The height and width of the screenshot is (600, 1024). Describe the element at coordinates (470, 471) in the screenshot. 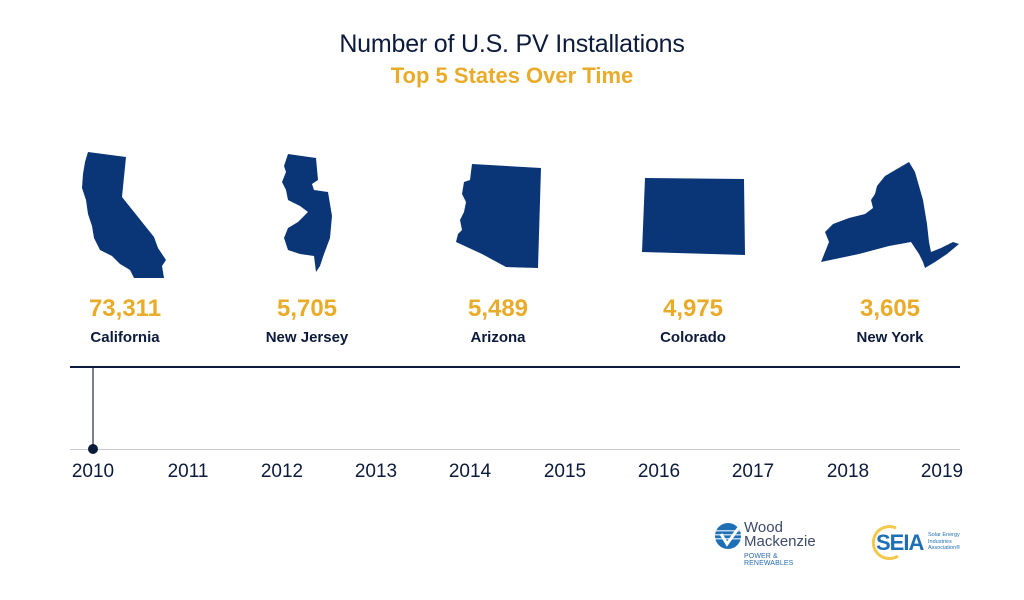

I see `timeline-year-2014: 2014` at that location.